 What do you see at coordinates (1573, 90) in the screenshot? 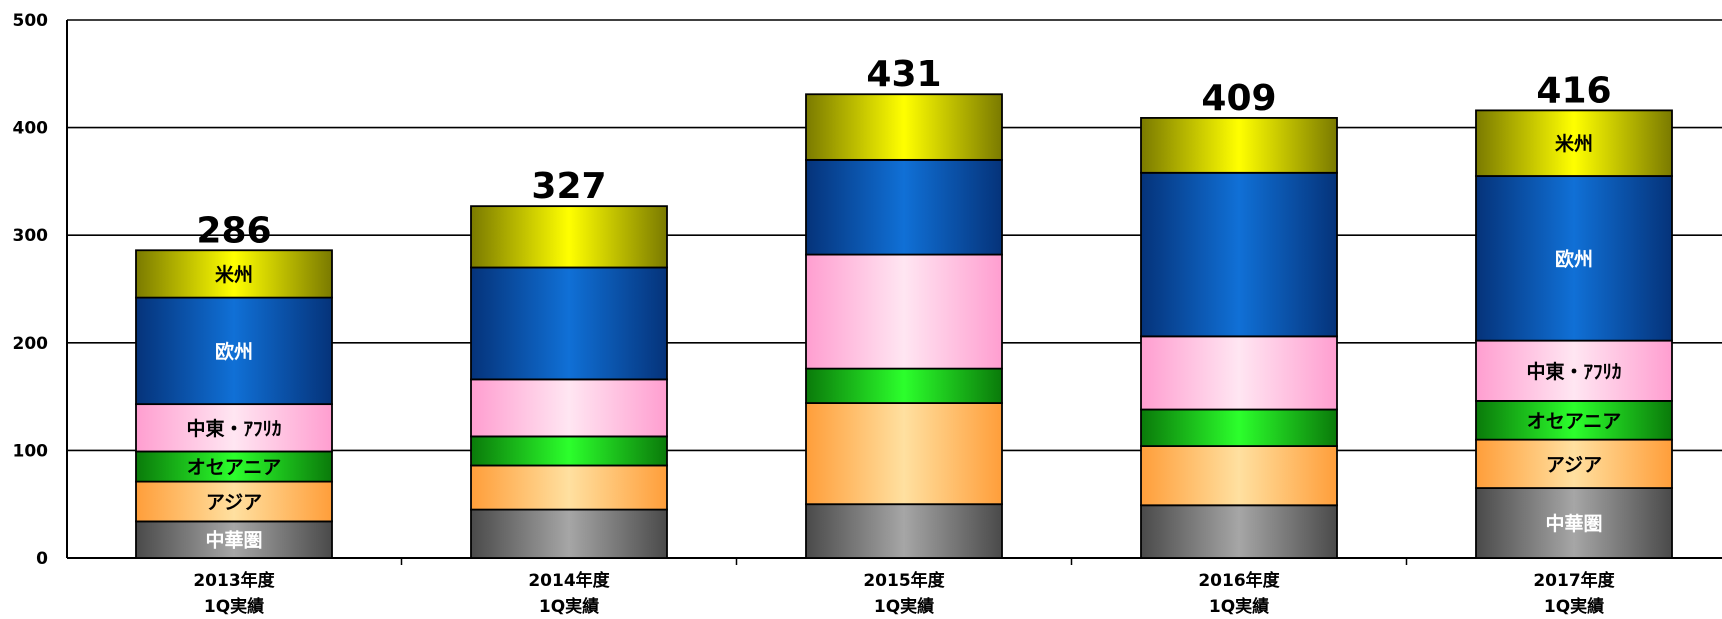
I see `bar-total-label: 416` at bounding box center [1573, 90].